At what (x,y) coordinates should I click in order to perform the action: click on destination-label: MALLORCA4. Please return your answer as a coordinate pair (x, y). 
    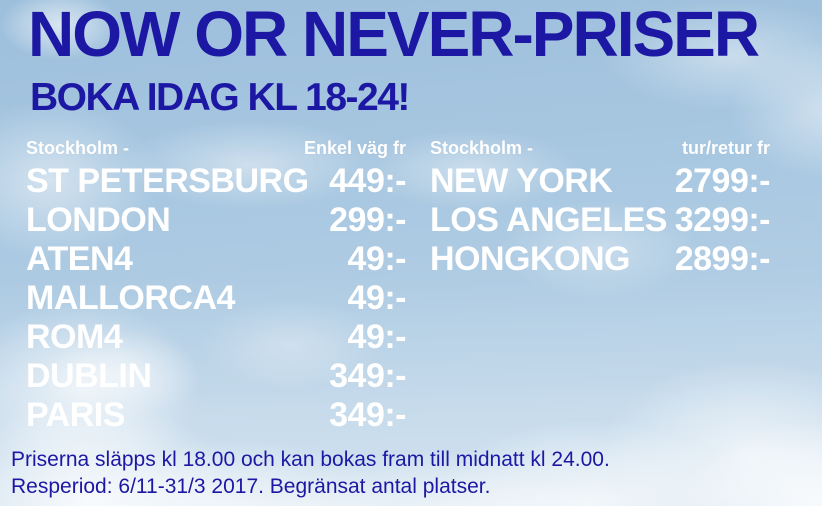
    Looking at the image, I should click on (130, 298).